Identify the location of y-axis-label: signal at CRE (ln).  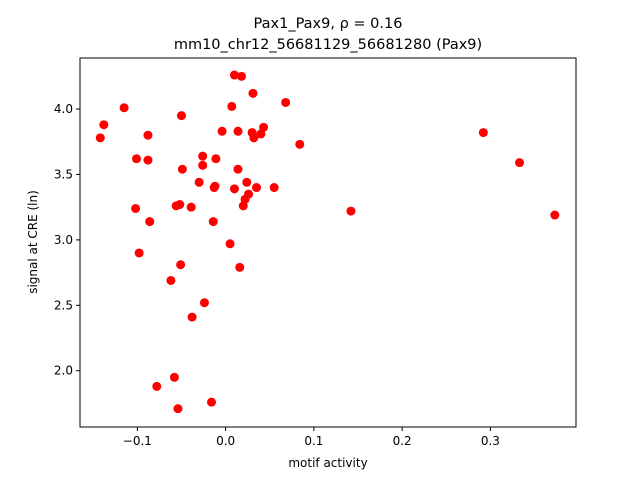
(33, 242).